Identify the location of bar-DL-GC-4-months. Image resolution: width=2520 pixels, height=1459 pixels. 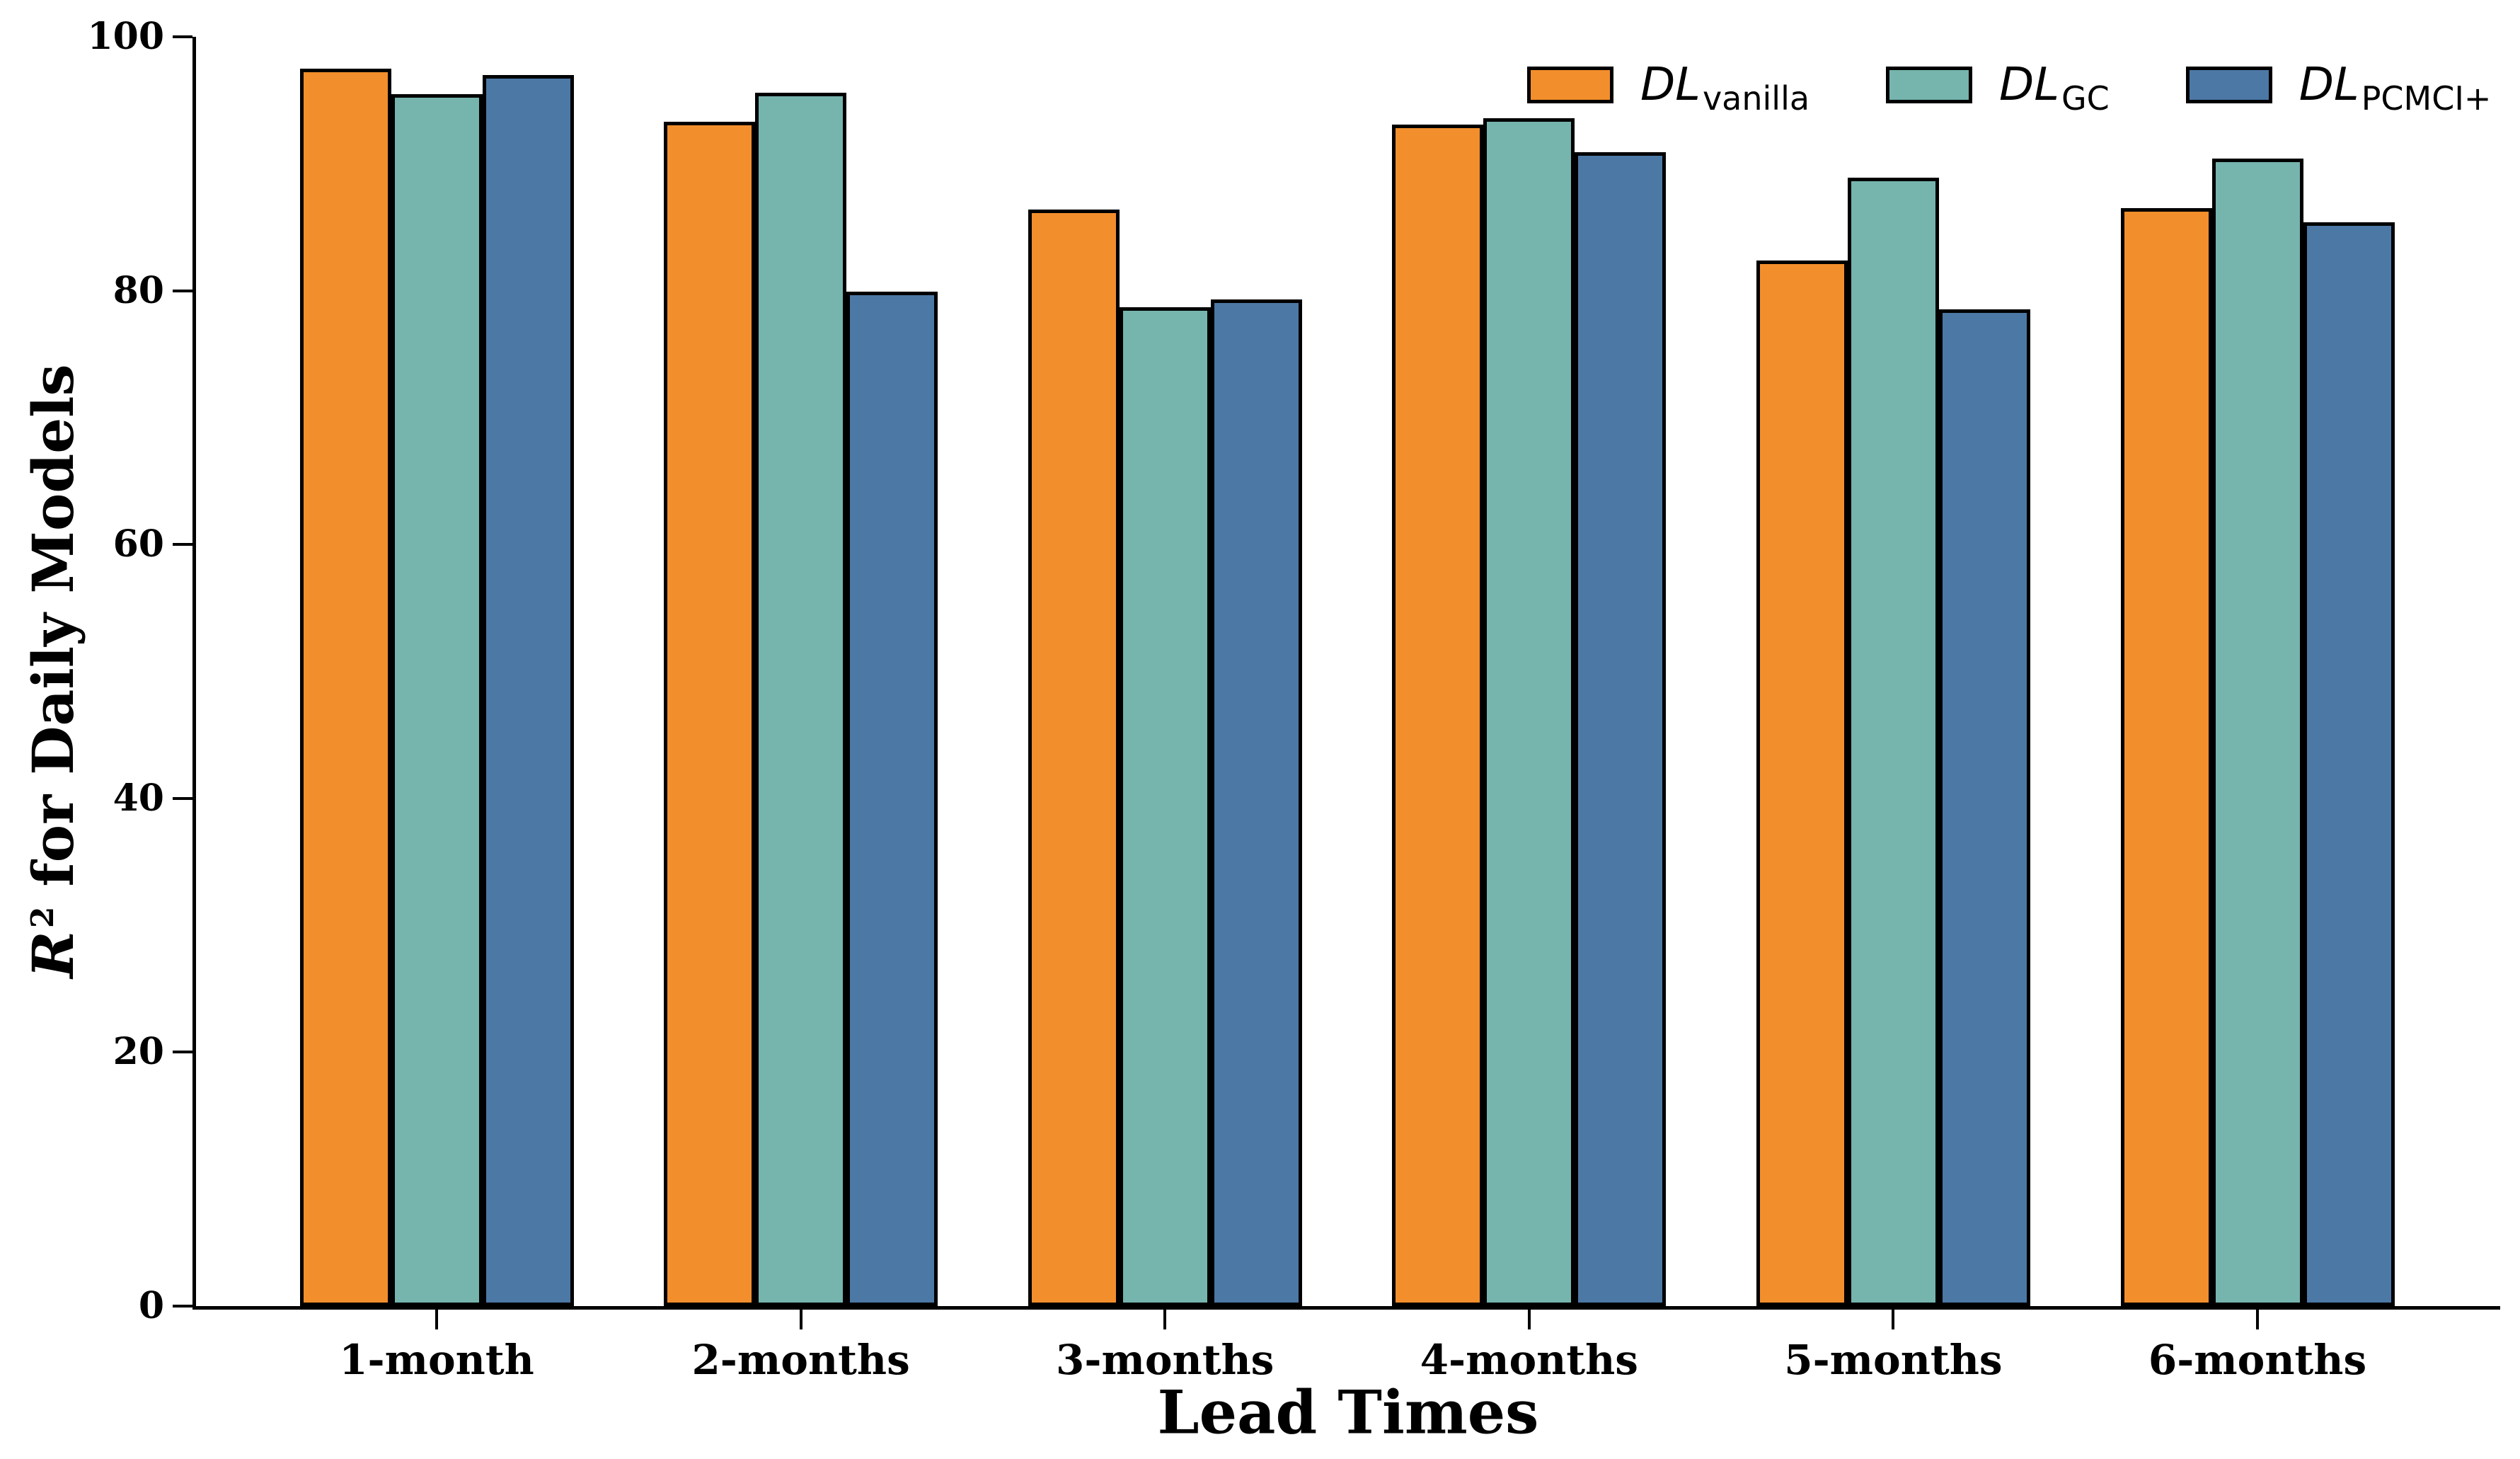
(1529, 712).